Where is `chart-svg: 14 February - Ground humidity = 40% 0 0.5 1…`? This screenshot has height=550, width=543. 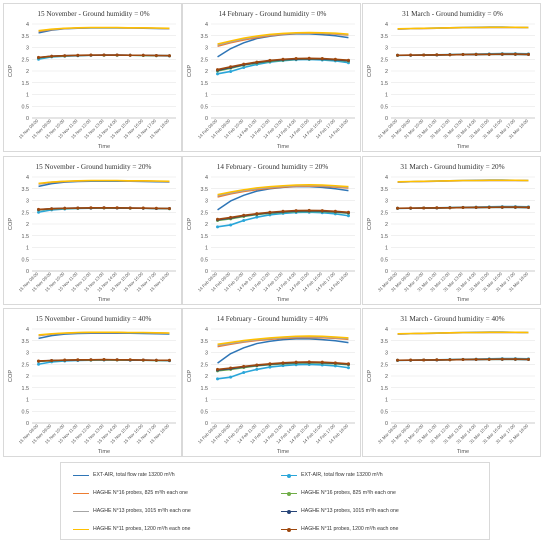
chart-svg: 14 February - Ground humidity = 40% 0 0.5 1… is located at coordinates (271, 385).